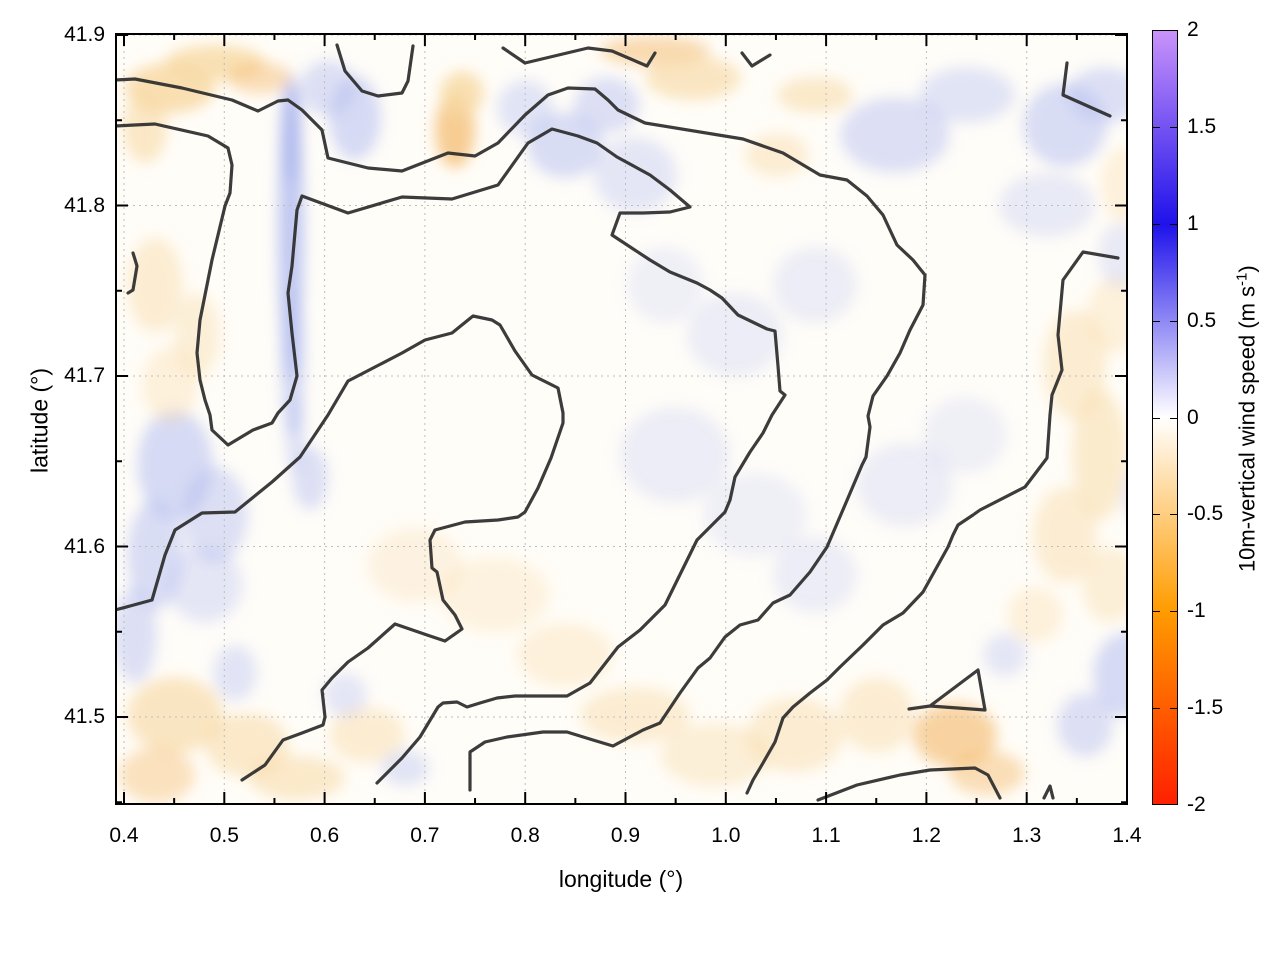  What do you see at coordinates (1193, 417) in the screenshot?
I see `colorbar-tick-label: 0` at bounding box center [1193, 417].